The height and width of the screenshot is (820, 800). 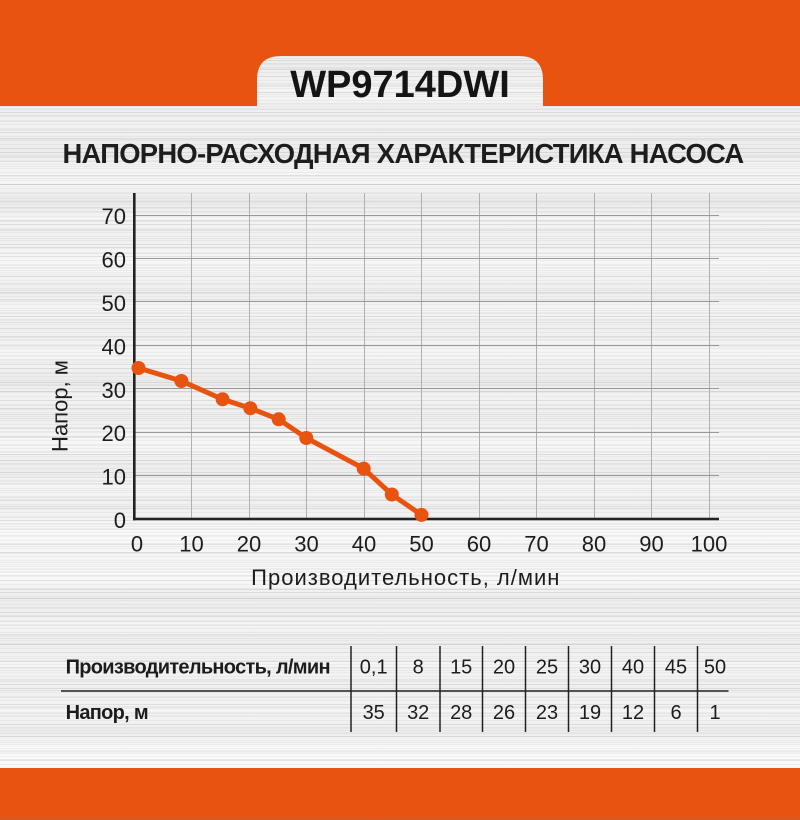 What do you see at coordinates (547, 713) in the screenshot?
I see `svg-text: 23` at bounding box center [547, 713].